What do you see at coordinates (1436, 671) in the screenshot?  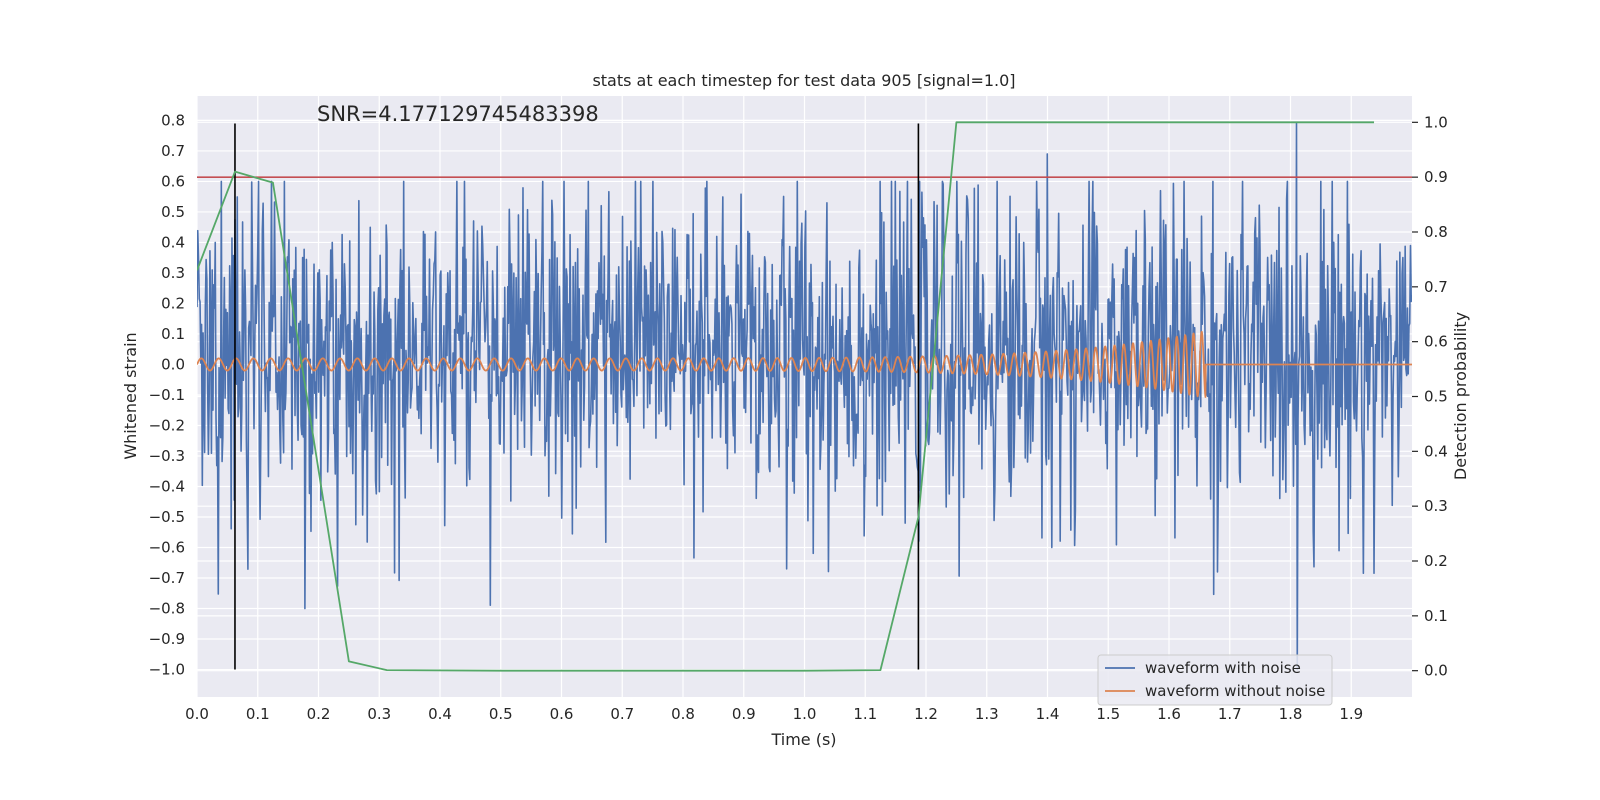 I see `y2-tick-label: 0.0` at bounding box center [1436, 671].